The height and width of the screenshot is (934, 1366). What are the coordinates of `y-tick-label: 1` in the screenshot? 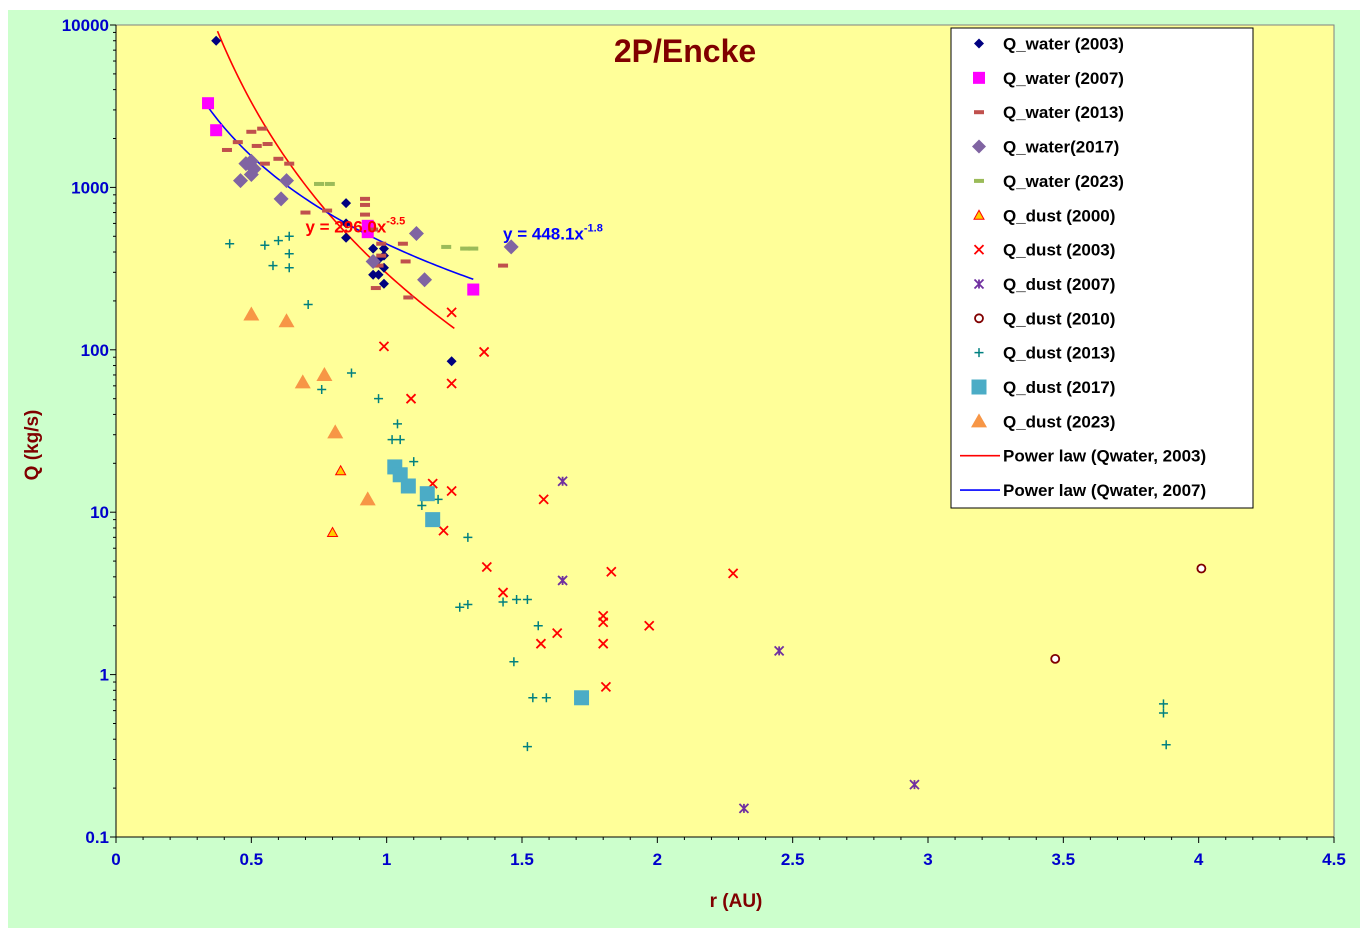 It's located at (104, 675).